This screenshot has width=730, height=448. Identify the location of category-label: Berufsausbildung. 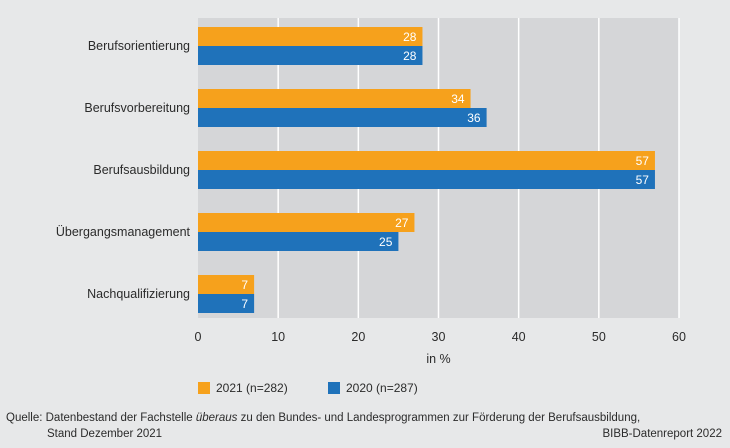
(141, 170).